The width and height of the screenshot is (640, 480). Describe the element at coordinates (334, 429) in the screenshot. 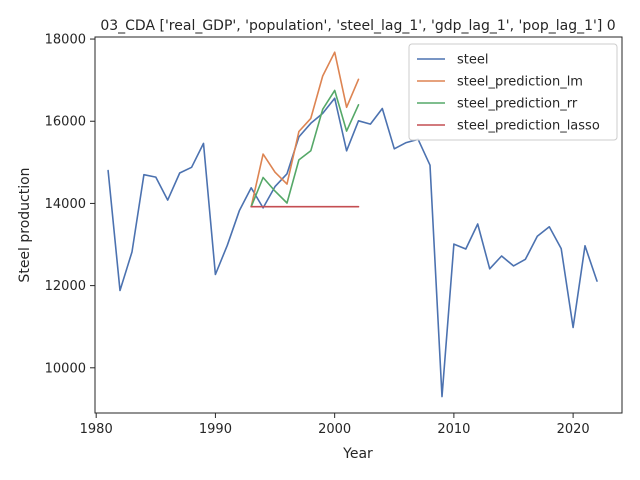

I see `x-tick-label: 2000` at that location.